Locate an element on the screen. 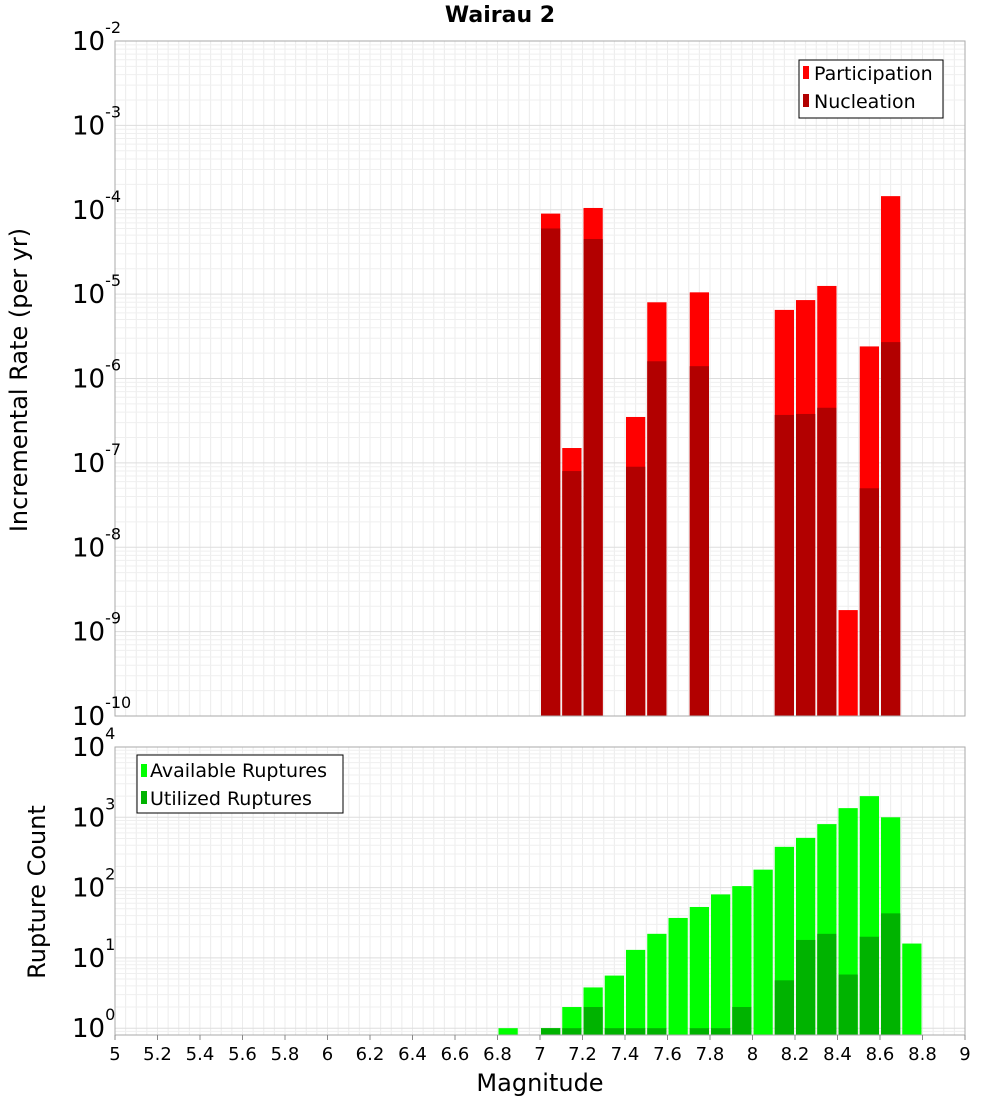 The height and width of the screenshot is (1100, 1000). legend-swatch-participation is located at coordinates (806, 72).